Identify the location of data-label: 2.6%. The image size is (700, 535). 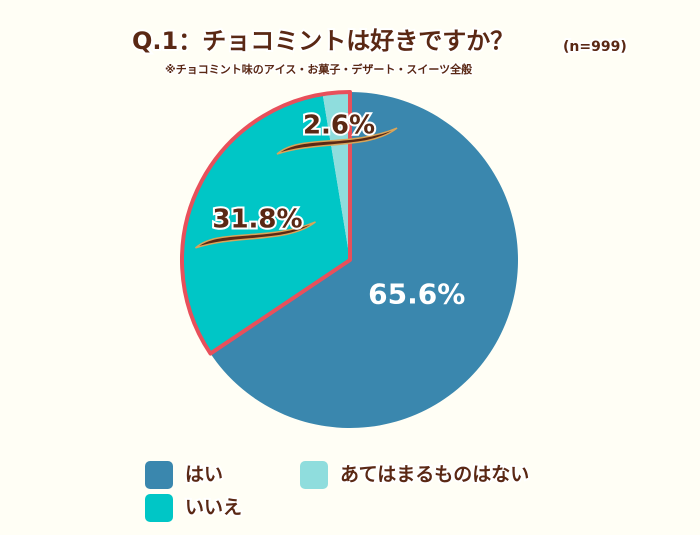
(339, 126).